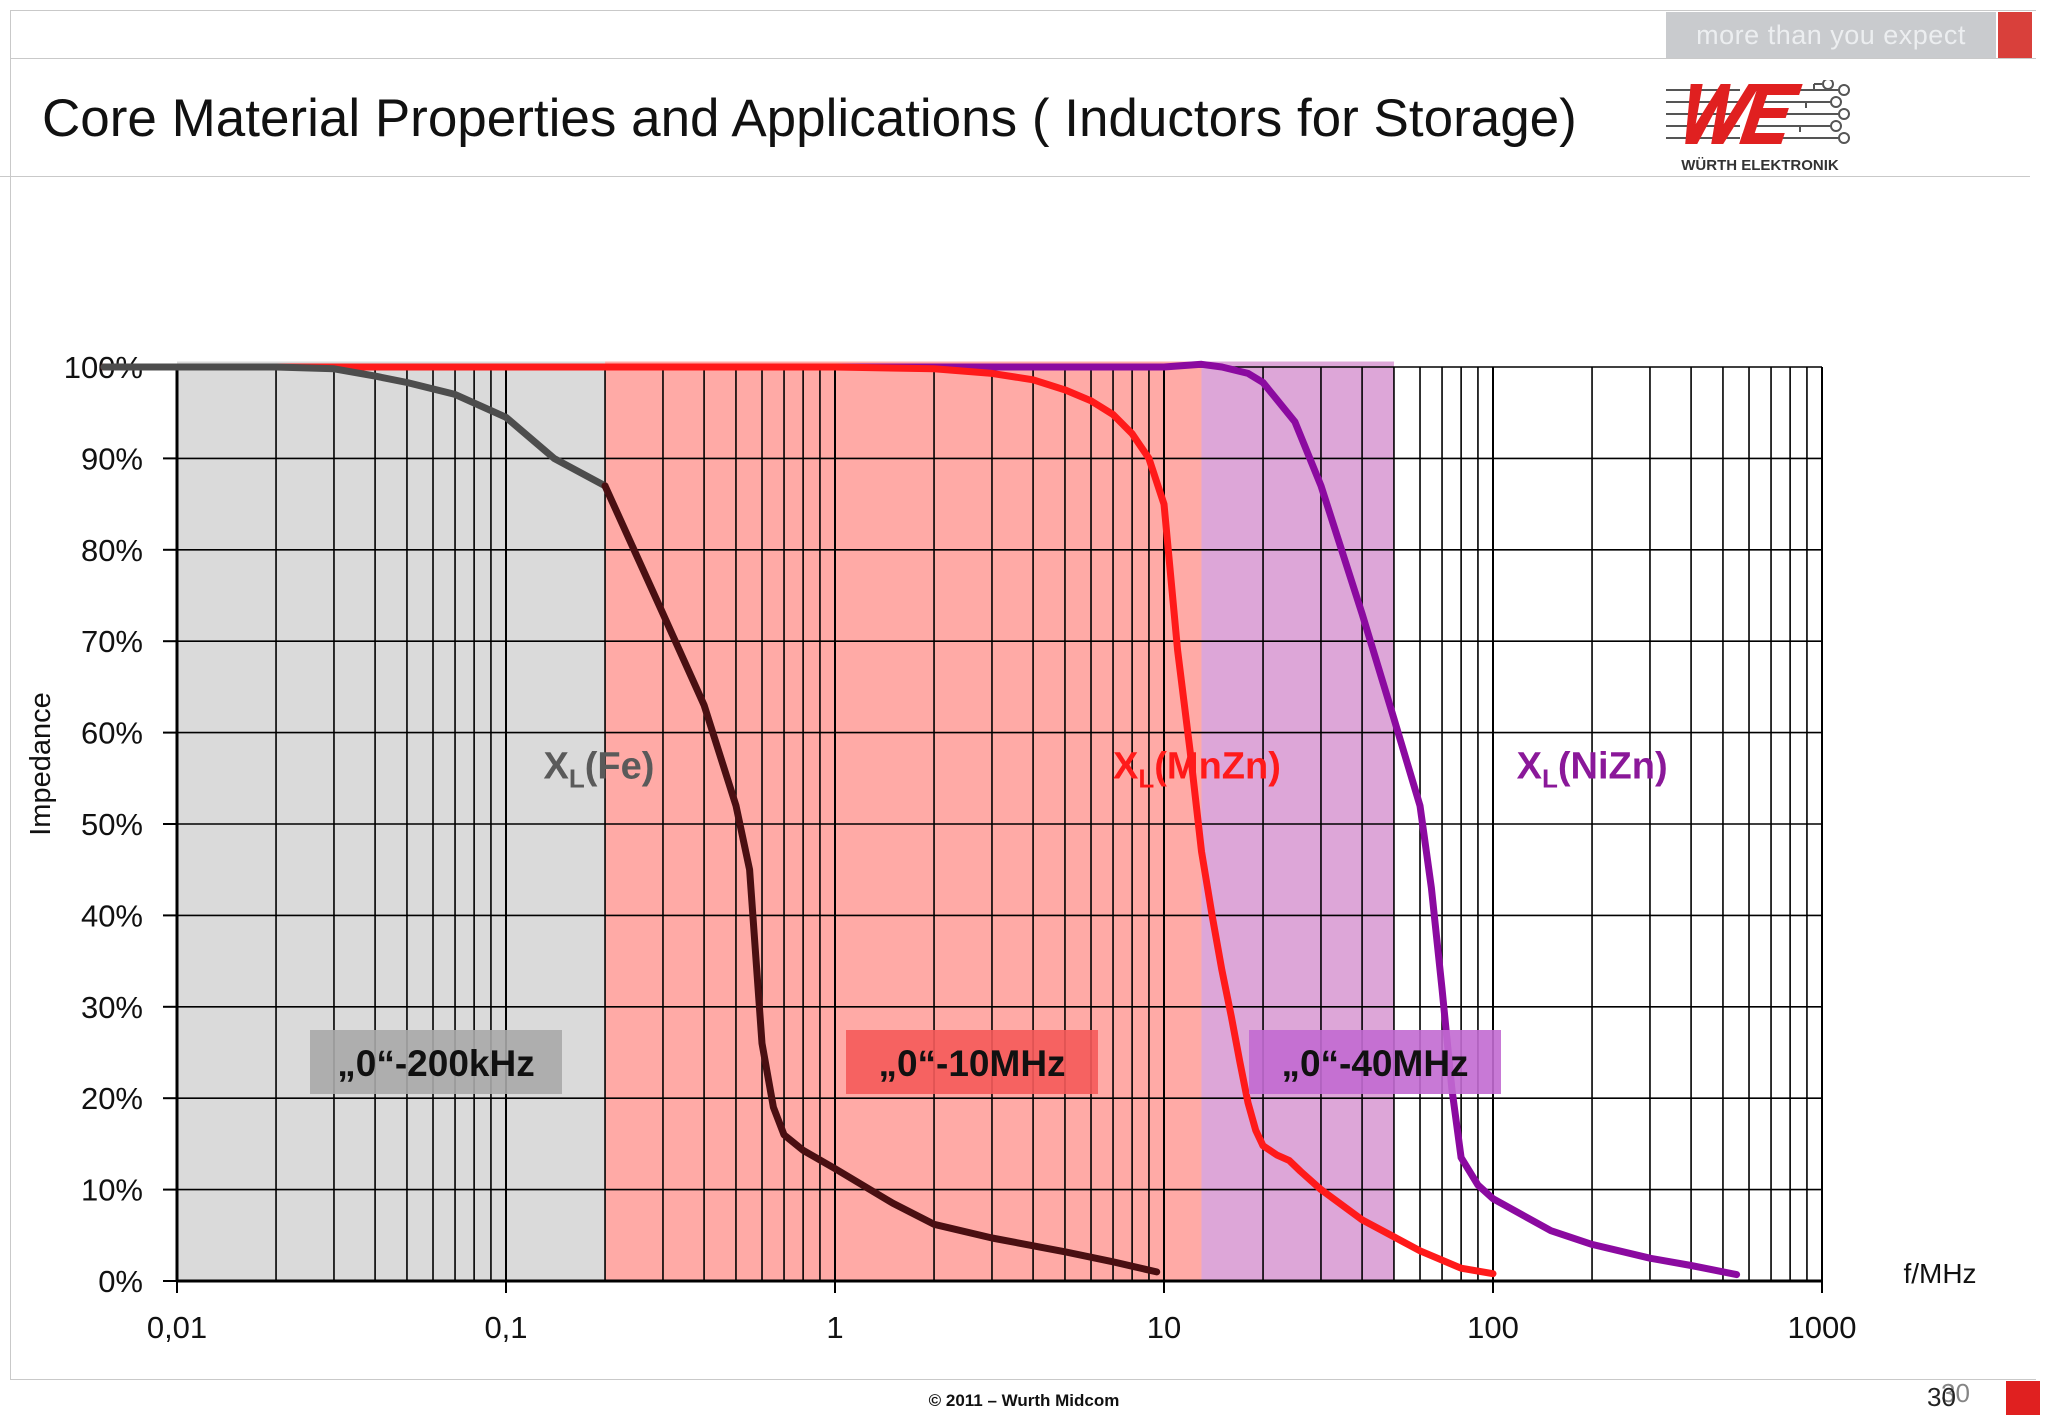 The image size is (2048, 1418). I want to click on series-line-fe, so click(354, 426).